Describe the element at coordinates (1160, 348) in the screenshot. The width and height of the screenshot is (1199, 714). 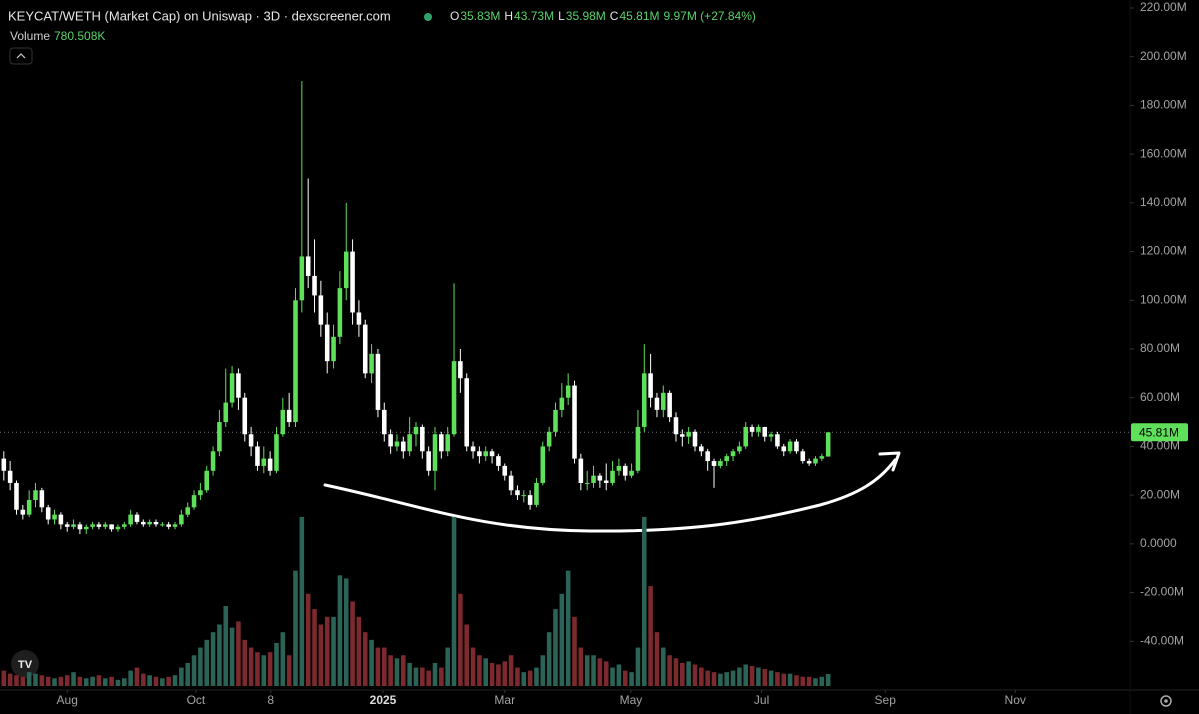
I see `y-tick-label: 80.00M` at that location.